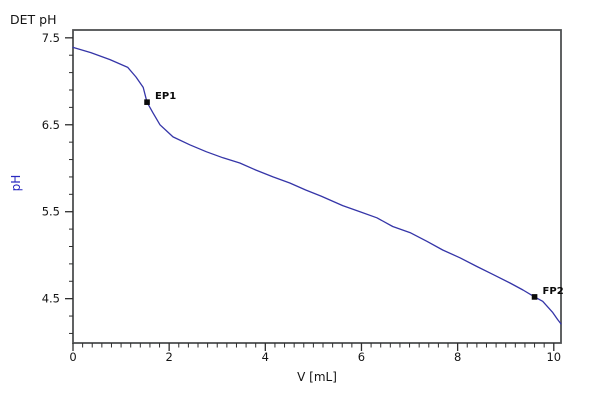 This screenshot has width=606, height=407. Describe the element at coordinates (553, 291) in the screenshot. I see `endpoint-label-fp2: FP2` at that location.